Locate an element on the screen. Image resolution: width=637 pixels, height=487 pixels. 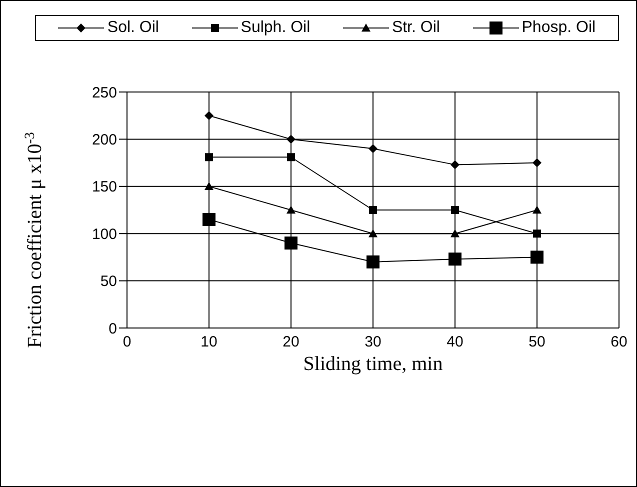
x-tick-label: 0 is located at coordinates (127, 342).